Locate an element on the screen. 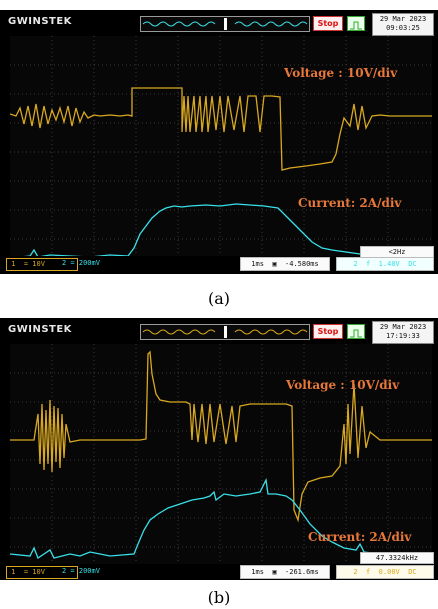  scope-topbar: GWINSTEK Stop 29 Mar 2023 17:19:33 is located at coordinates (219, 331).